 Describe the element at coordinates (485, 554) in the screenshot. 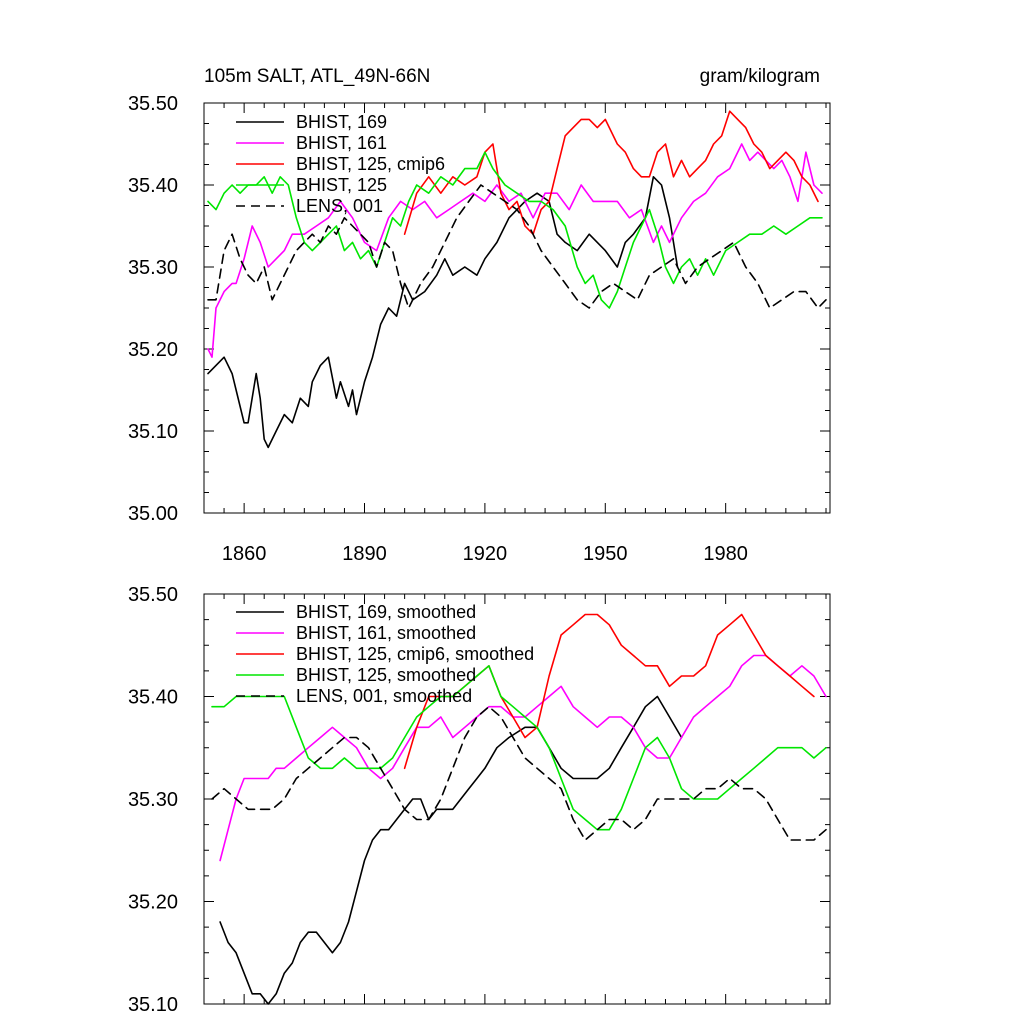

I see `x-tick-label: 1920` at that location.